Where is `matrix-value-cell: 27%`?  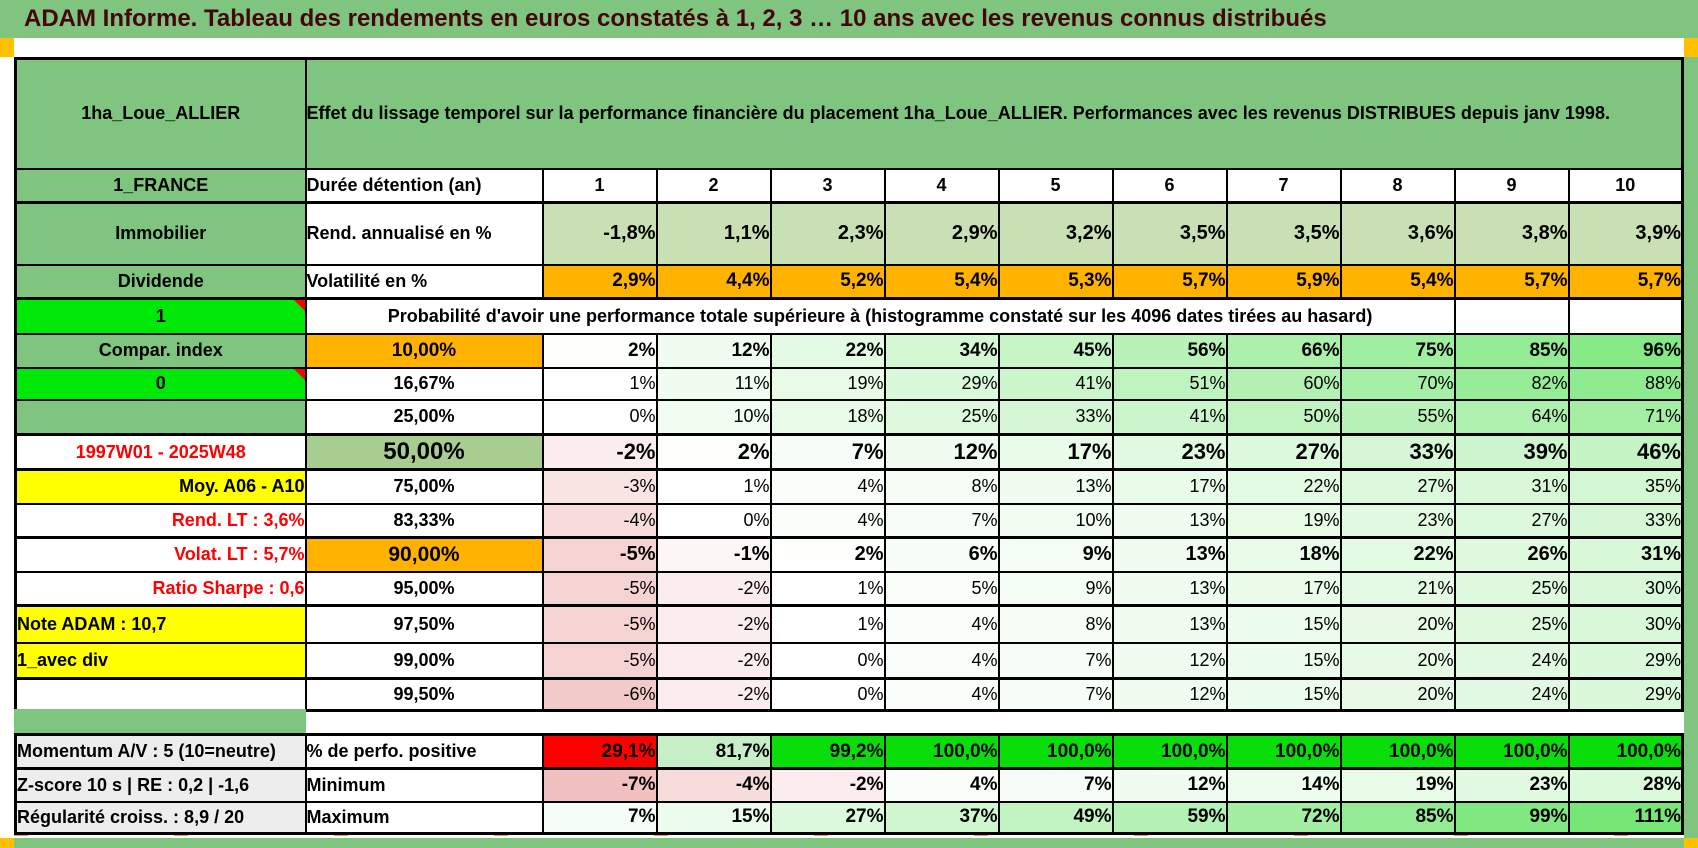
matrix-value-cell: 27% is located at coordinates (1397, 486).